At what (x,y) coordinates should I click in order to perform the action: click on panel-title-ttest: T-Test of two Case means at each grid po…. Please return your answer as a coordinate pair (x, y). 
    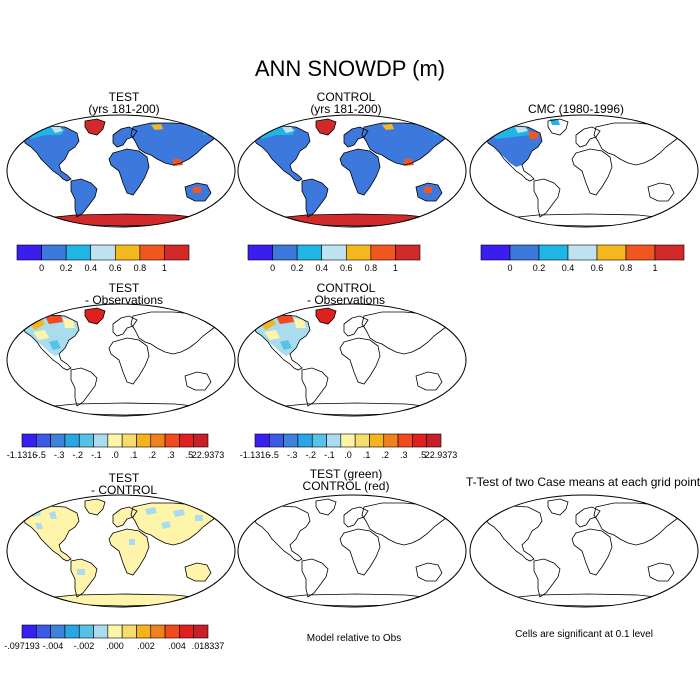
    Looking at the image, I should click on (583, 482).